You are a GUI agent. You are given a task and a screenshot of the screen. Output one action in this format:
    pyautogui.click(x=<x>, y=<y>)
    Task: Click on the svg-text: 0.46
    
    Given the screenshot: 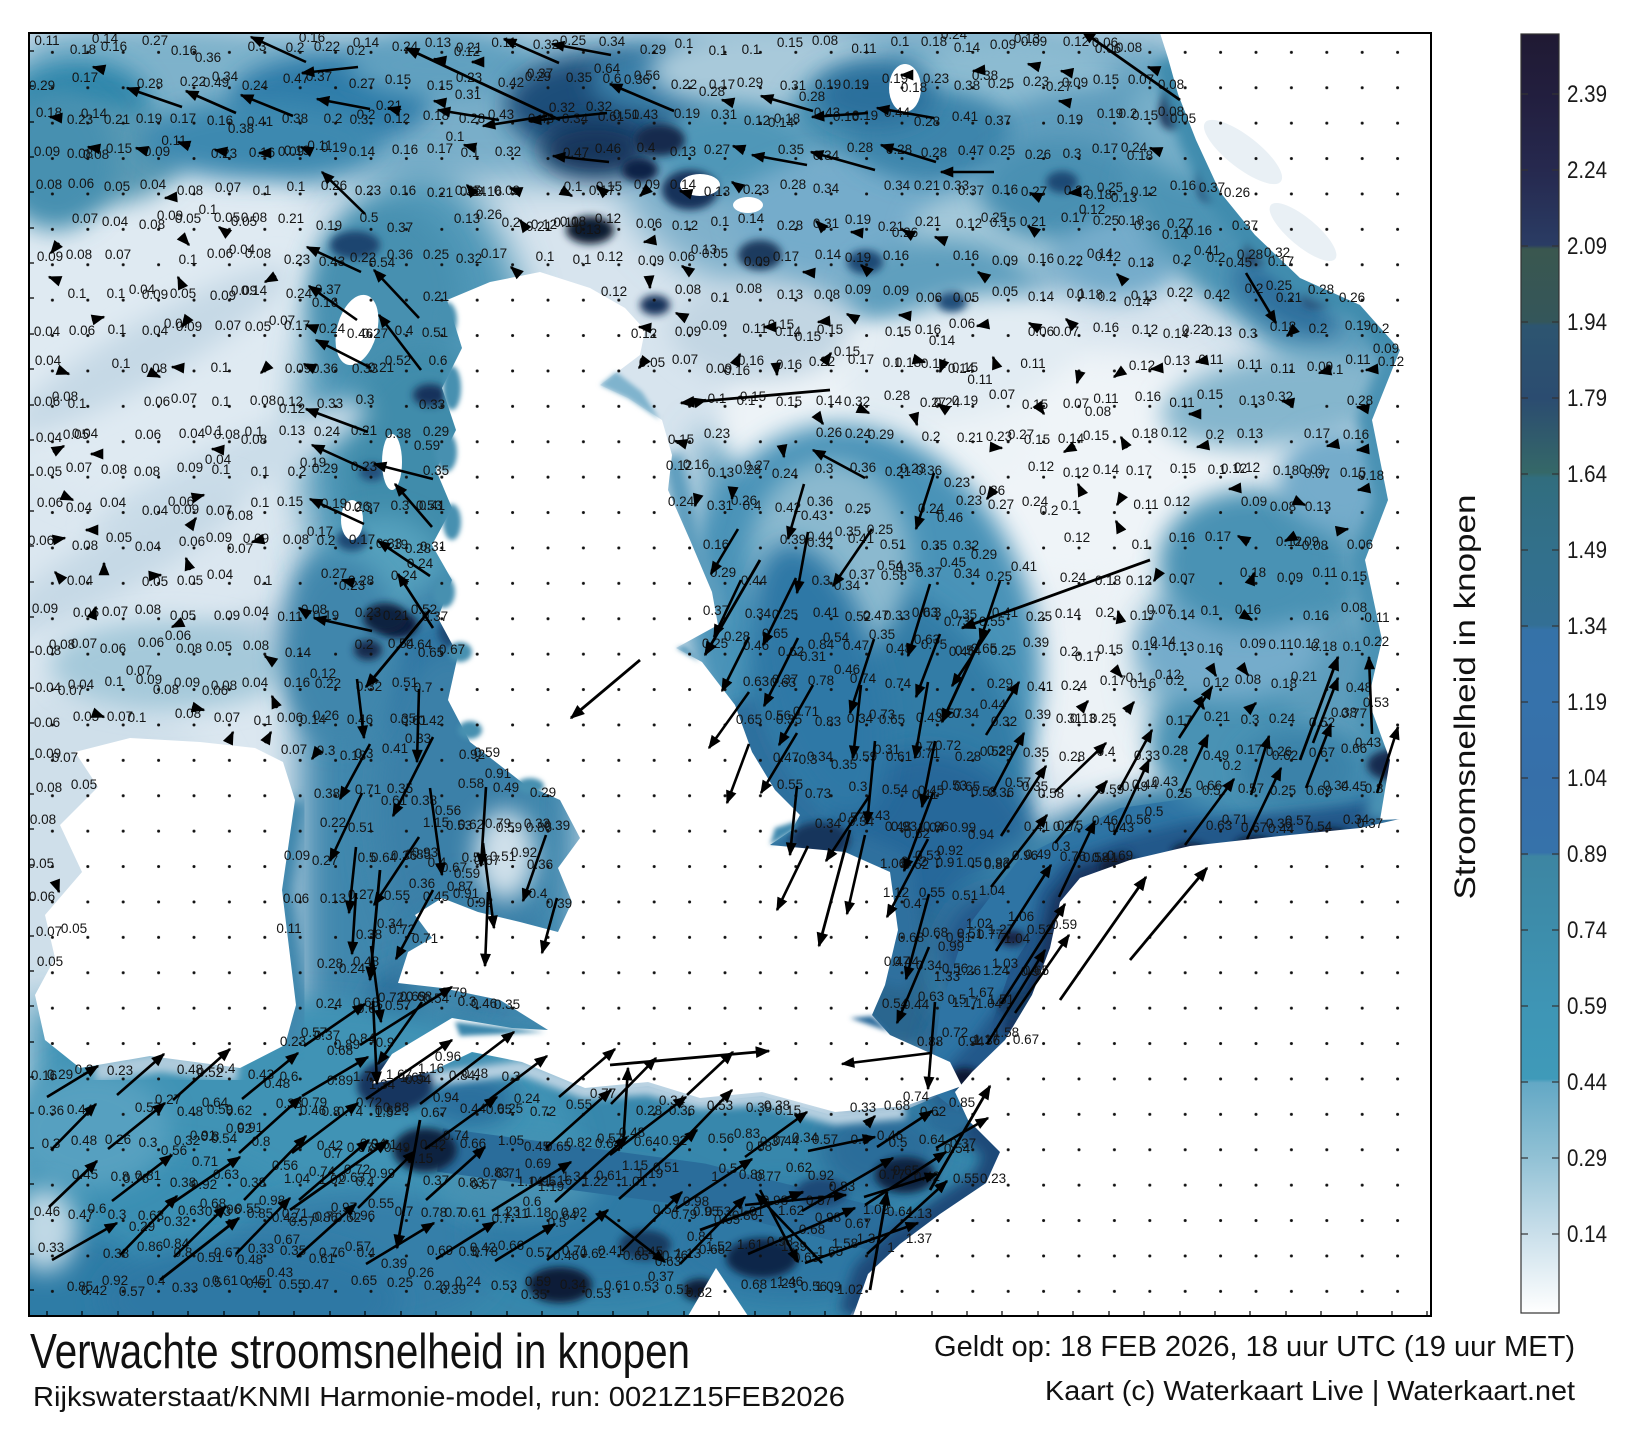 What is the action you would take?
    pyautogui.click(x=360, y=719)
    